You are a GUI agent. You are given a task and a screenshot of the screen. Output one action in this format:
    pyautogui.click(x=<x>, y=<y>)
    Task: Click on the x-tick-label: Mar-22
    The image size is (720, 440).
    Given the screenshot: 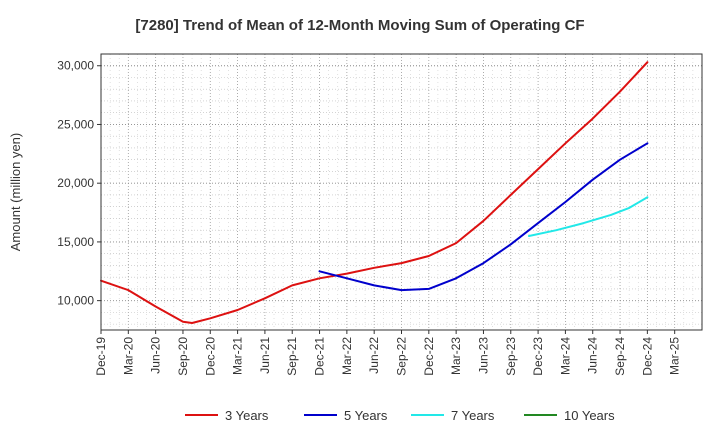 What is the action you would take?
    pyautogui.click(x=347, y=356)
    